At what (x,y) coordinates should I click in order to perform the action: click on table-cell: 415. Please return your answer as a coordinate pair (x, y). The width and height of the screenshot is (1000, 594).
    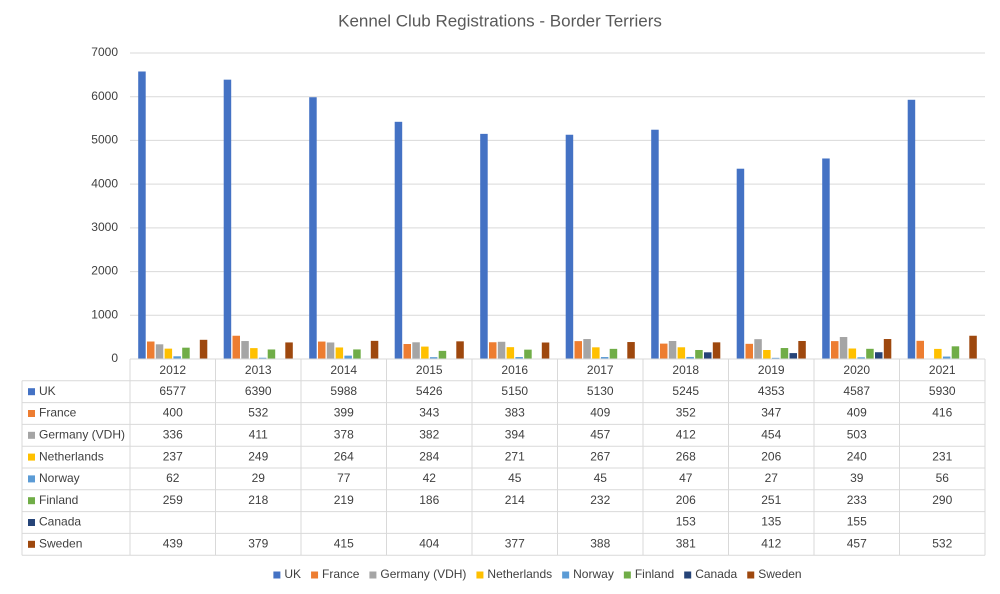
    Looking at the image, I should click on (344, 543).